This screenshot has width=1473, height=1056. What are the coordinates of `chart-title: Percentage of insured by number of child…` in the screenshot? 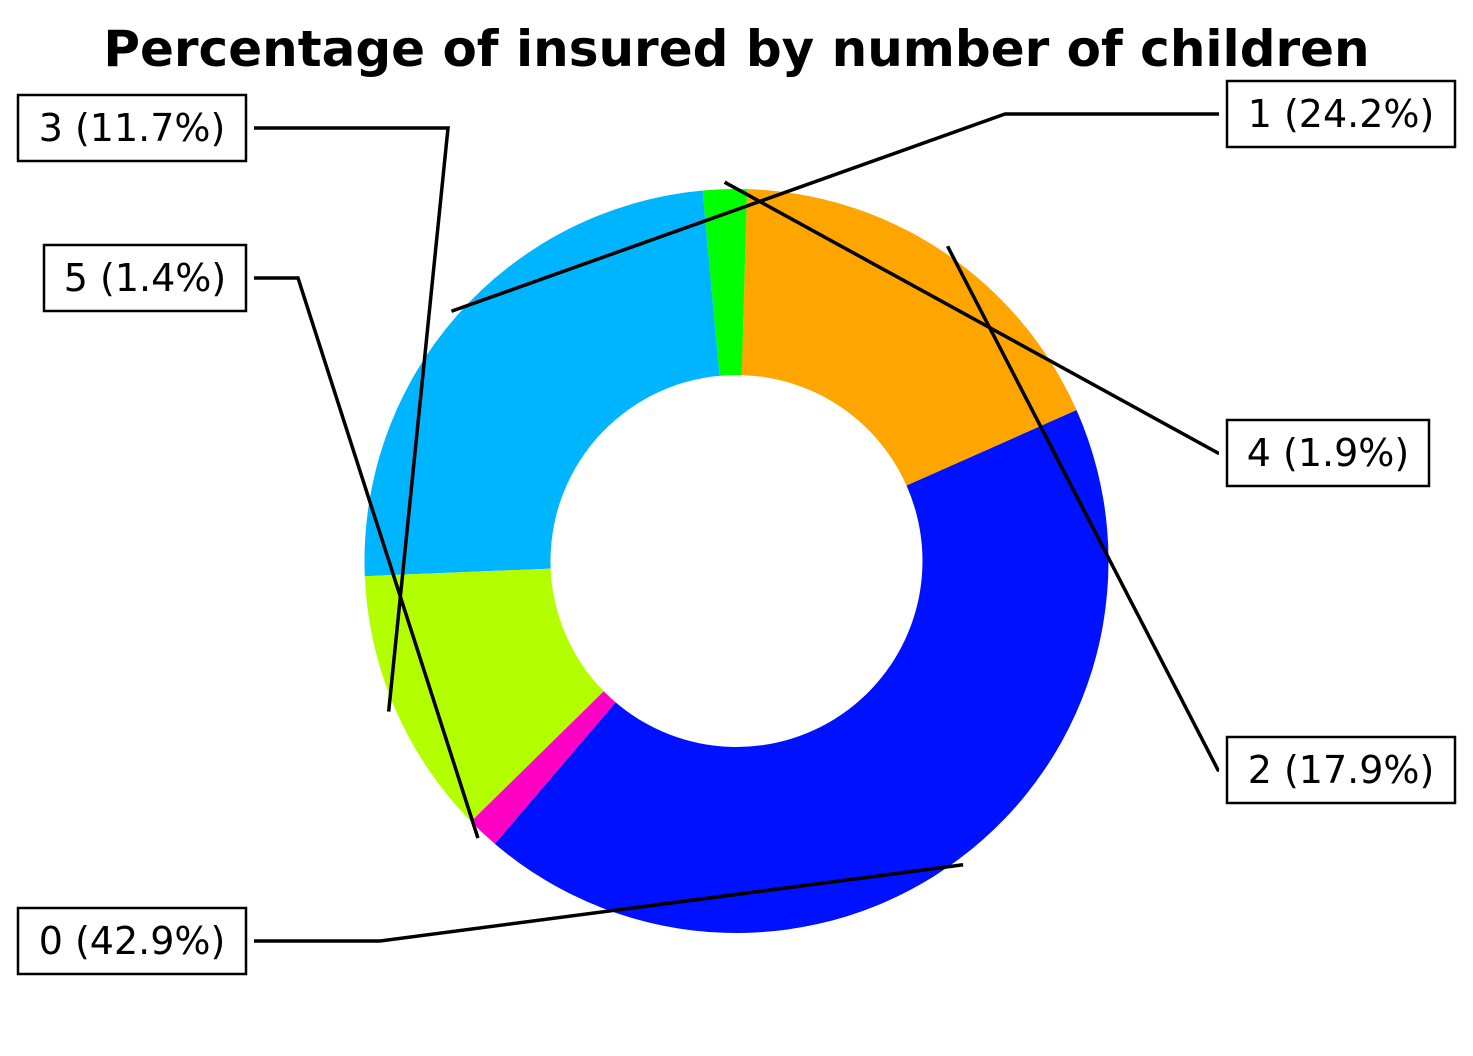 It's located at (736, 49).